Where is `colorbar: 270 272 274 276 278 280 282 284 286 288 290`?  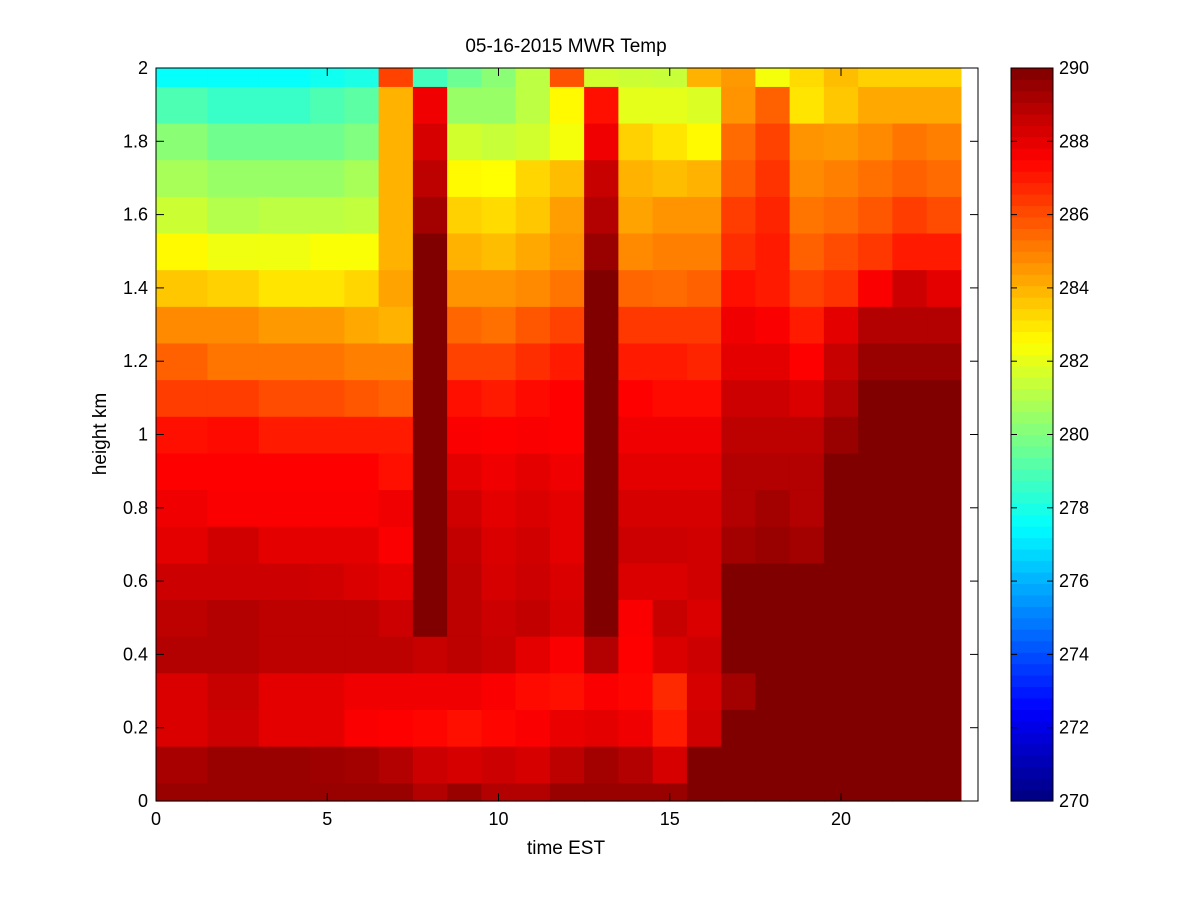
colorbar: 270 272 274 276 278 280 282 284 286 288 290 is located at coordinates (1049, 434).